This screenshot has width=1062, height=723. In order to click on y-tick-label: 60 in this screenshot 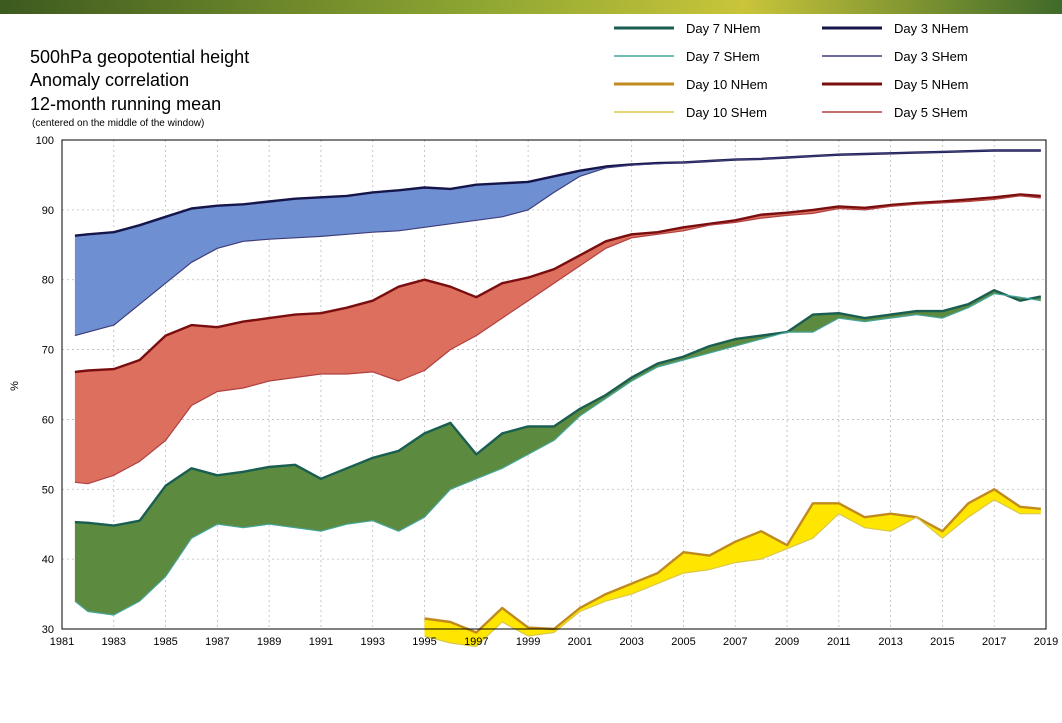, I will do `click(48, 420)`.